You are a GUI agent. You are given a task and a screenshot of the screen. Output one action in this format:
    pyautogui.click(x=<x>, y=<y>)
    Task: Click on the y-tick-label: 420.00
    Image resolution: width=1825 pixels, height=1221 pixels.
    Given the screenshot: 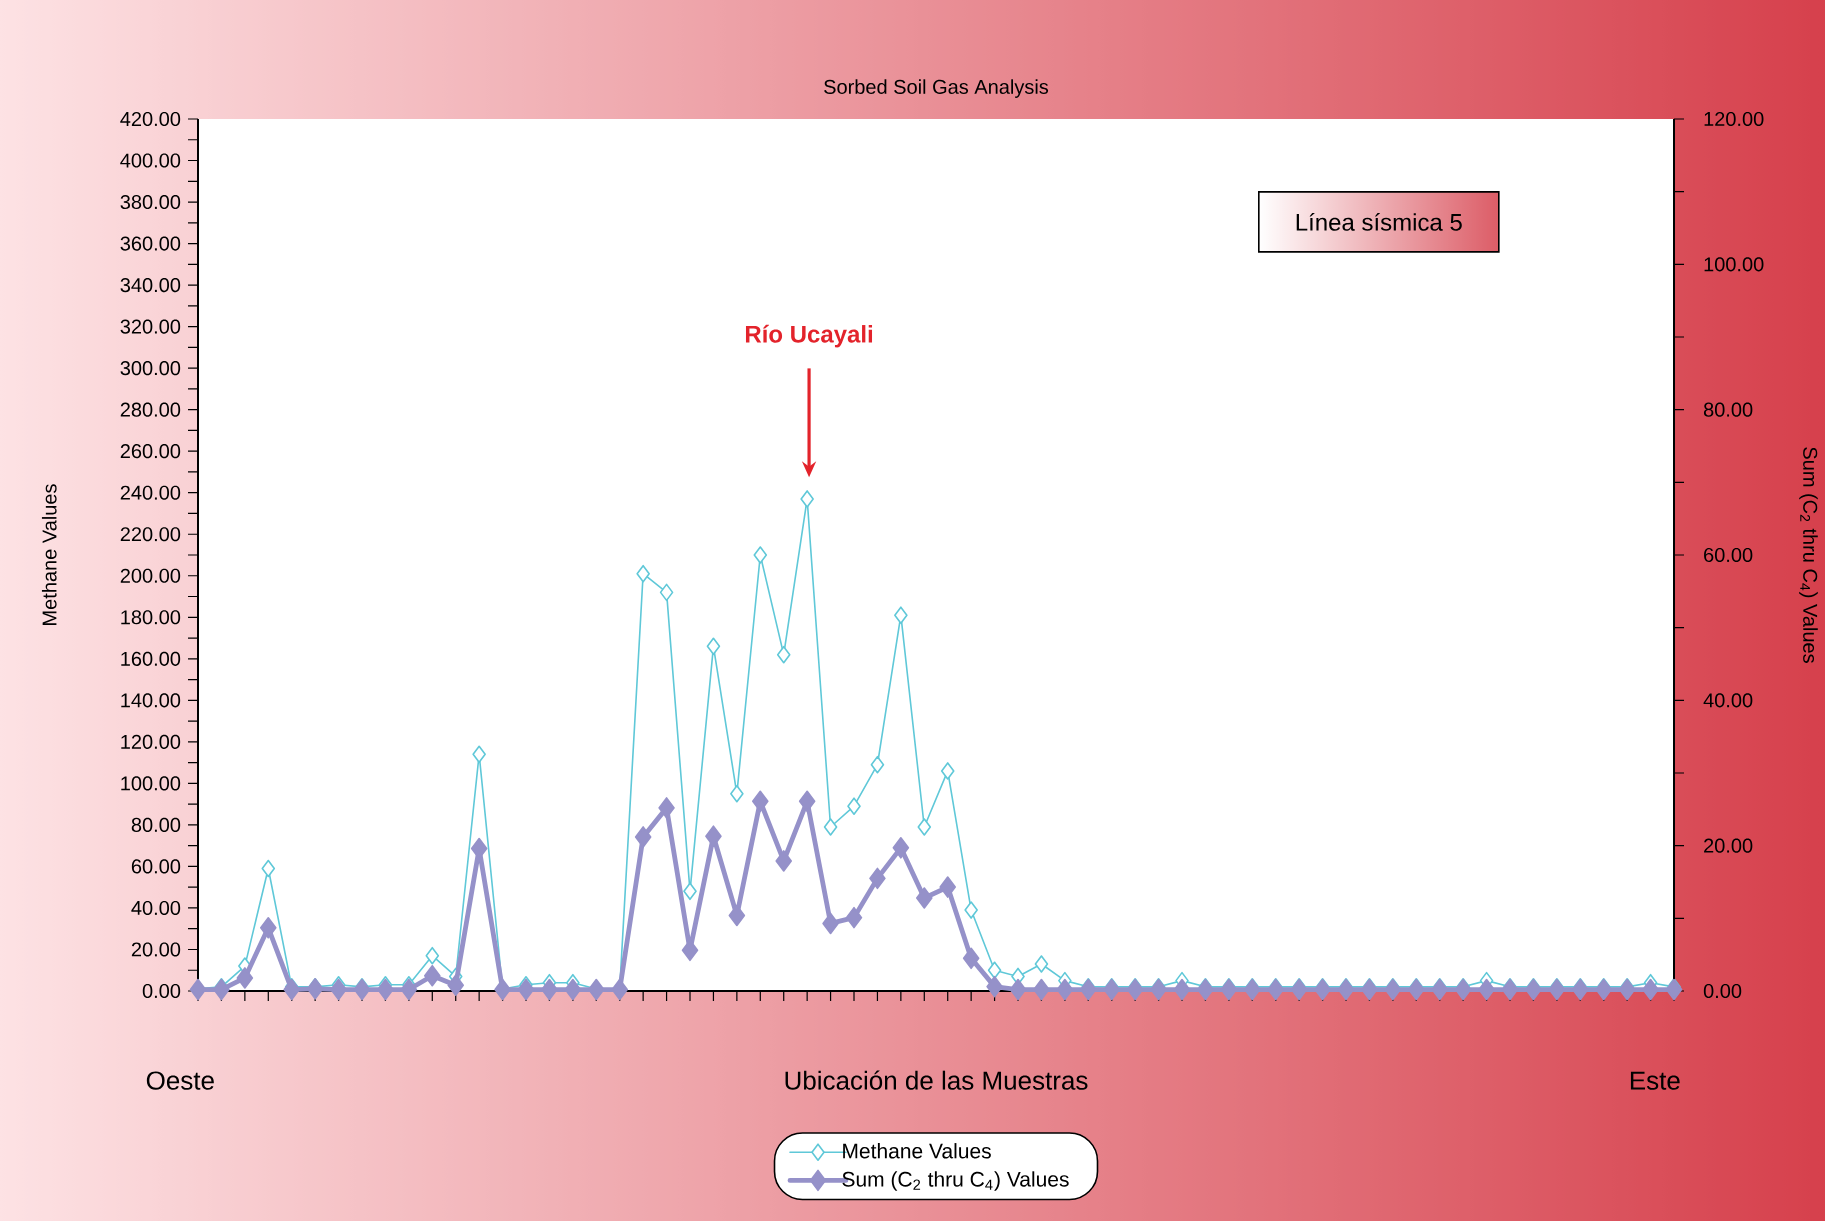 What is the action you would take?
    pyautogui.click(x=150, y=119)
    